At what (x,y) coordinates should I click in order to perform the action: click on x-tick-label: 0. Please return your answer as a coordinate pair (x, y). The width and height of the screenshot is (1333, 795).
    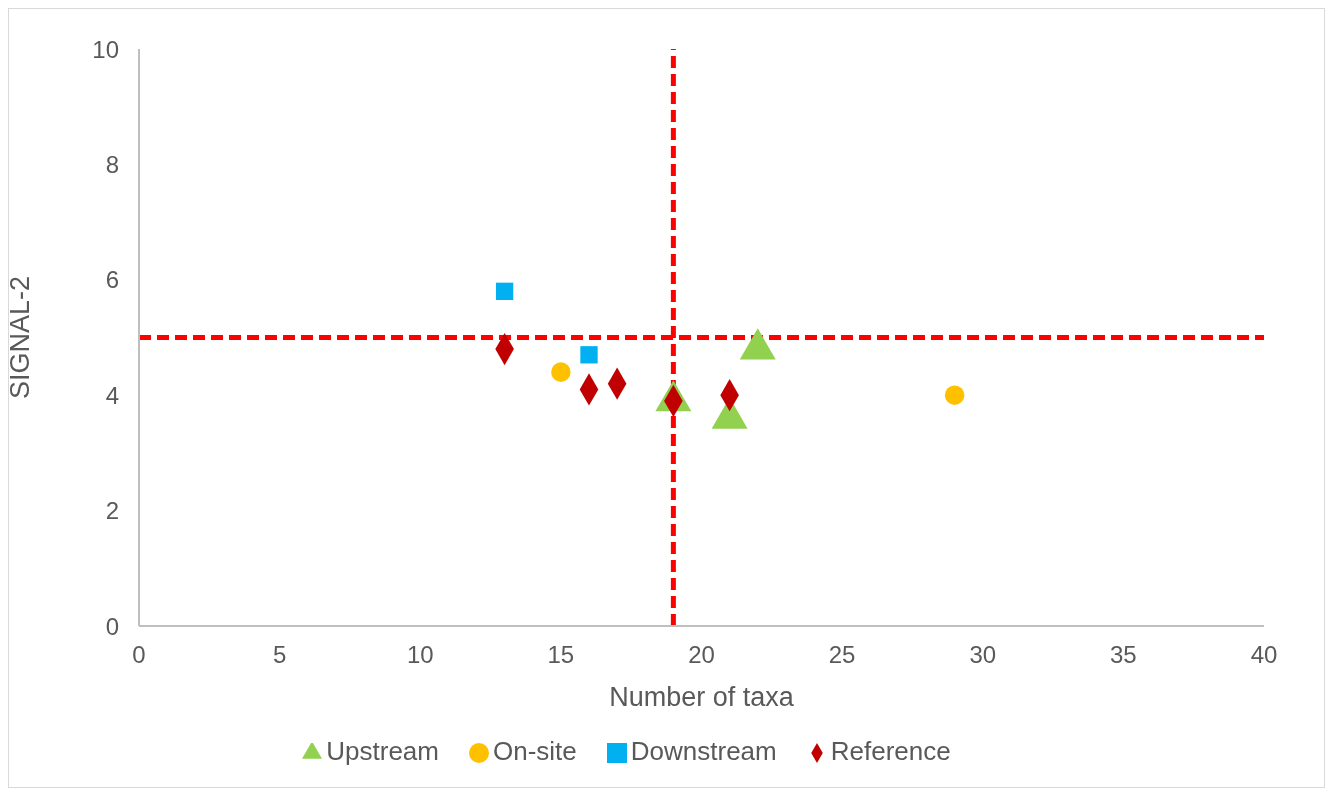
    Looking at the image, I should click on (139, 655).